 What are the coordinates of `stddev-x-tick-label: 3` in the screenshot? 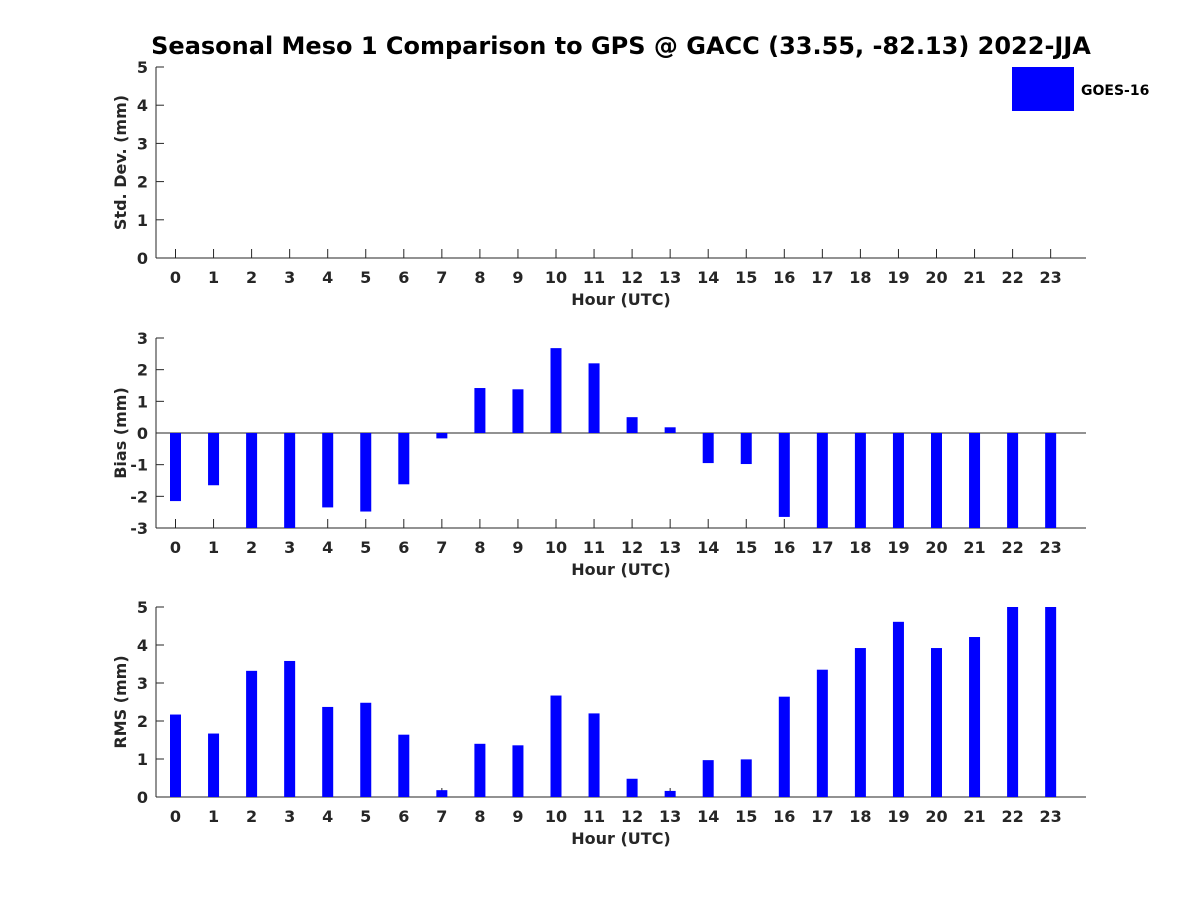 It's located at (289, 277).